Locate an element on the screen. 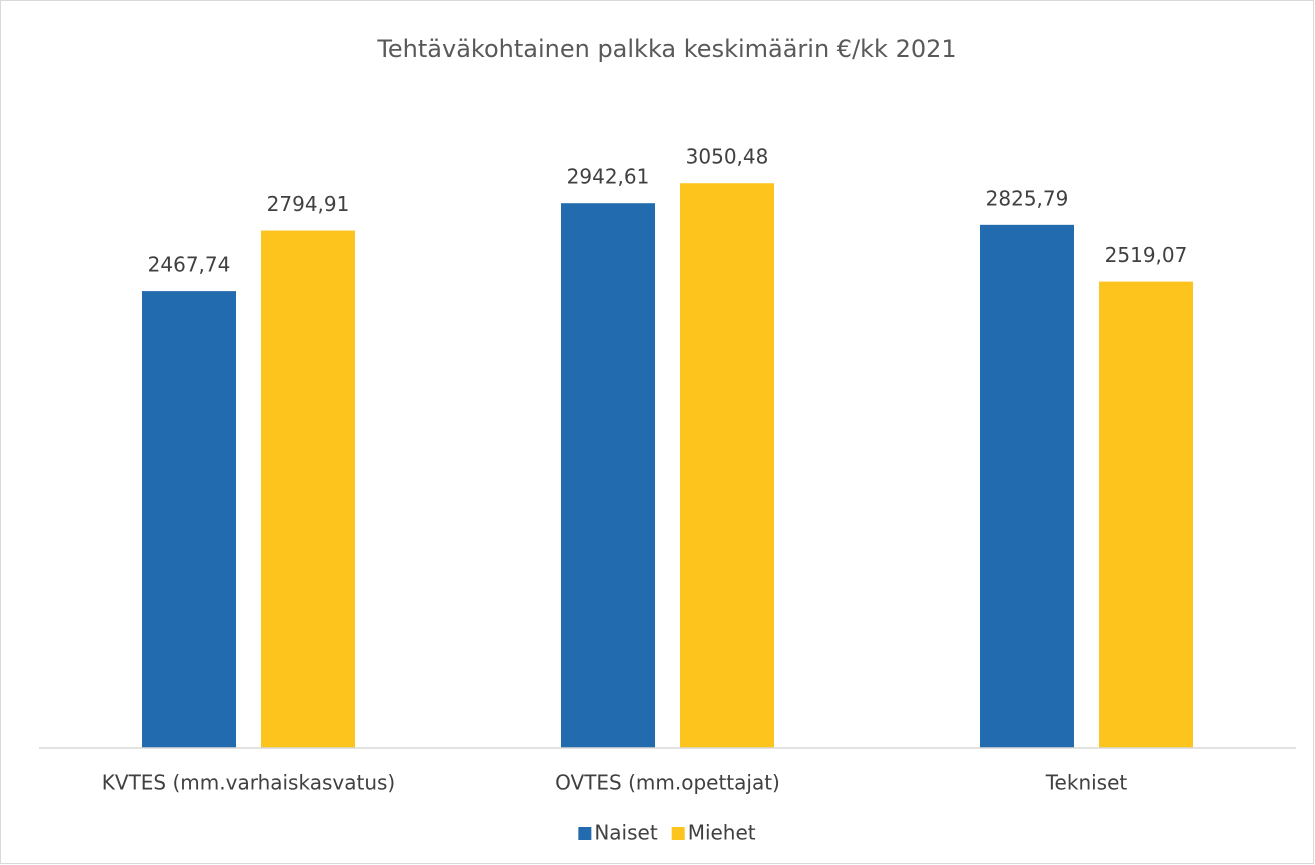 This screenshot has height=865, width=1315. x-tick-label: Tekniset is located at coordinates (1086, 783).